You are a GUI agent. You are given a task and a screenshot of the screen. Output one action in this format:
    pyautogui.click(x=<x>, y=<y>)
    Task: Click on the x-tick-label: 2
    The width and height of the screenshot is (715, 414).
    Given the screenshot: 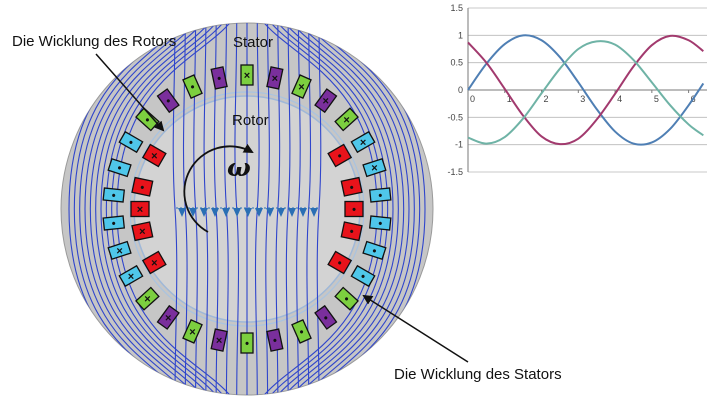 What is the action you would take?
    pyautogui.click(x=546, y=99)
    